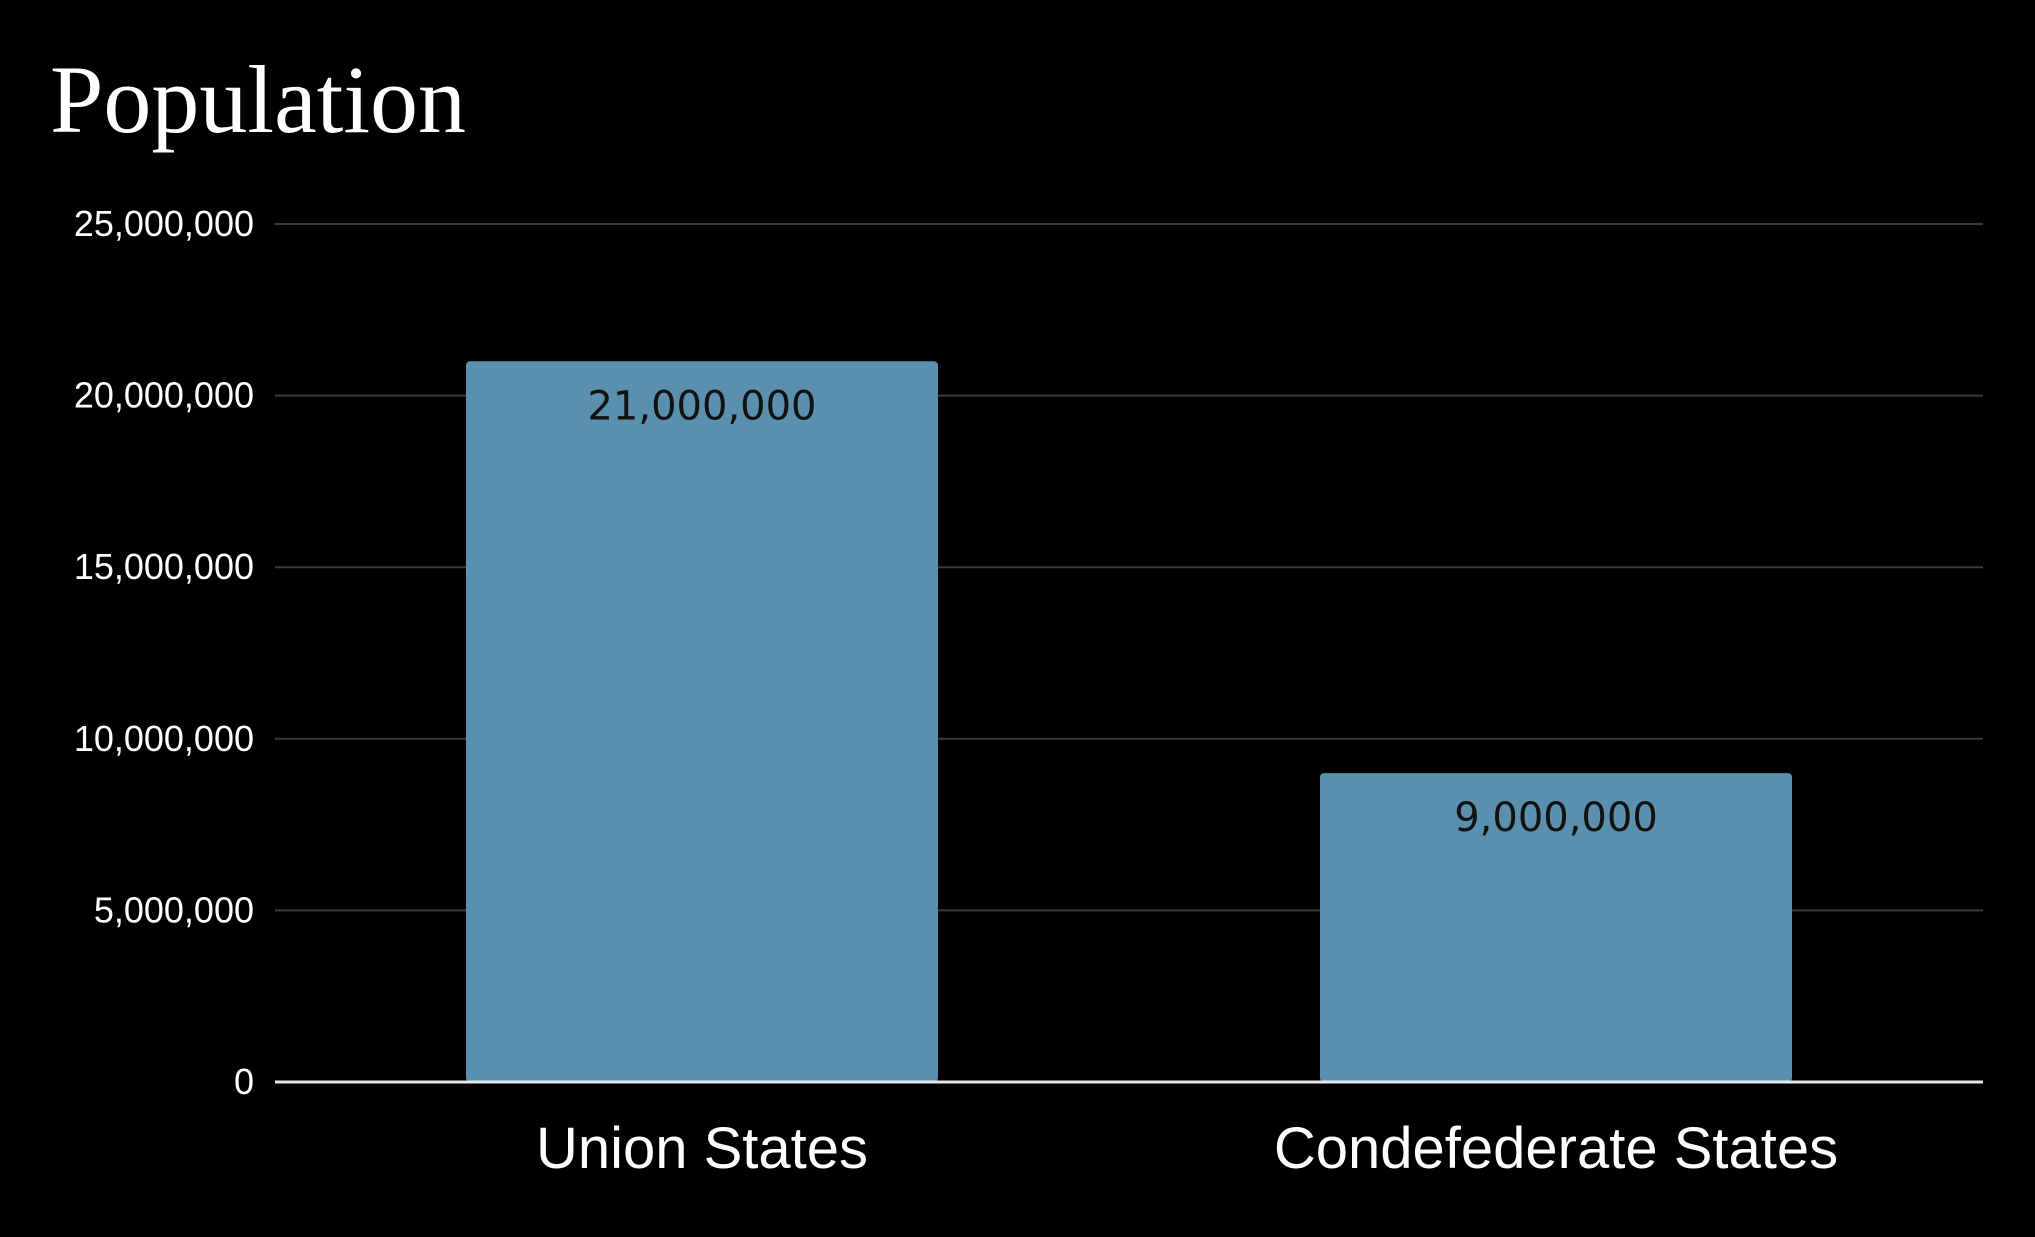  What do you see at coordinates (702, 1148) in the screenshot?
I see `x-category-label: Union States` at bounding box center [702, 1148].